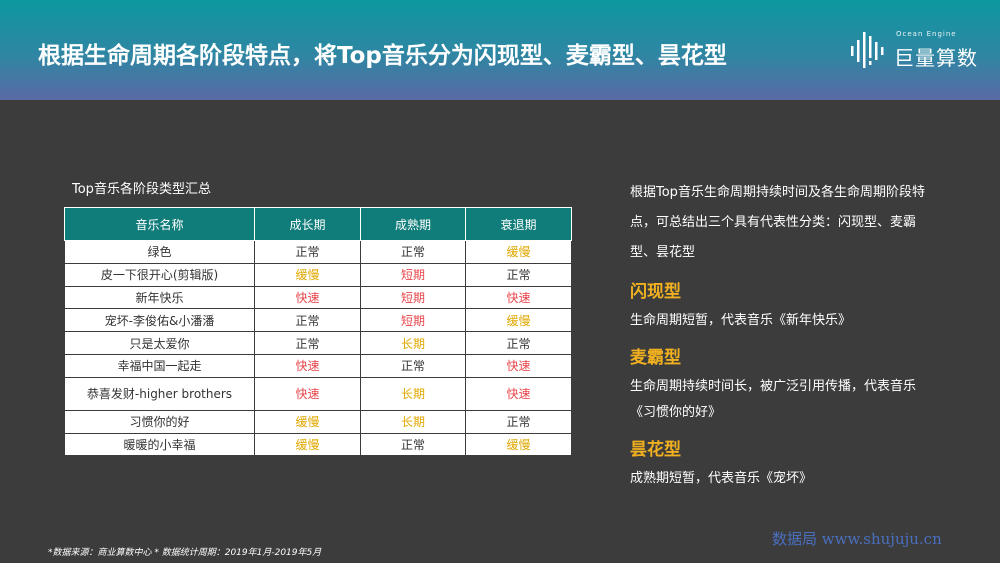 This screenshot has height=563, width=1000. Describe the element at coordinates (655, 358) in the screenshot. I see `category-title: 麦霸型` at that location.